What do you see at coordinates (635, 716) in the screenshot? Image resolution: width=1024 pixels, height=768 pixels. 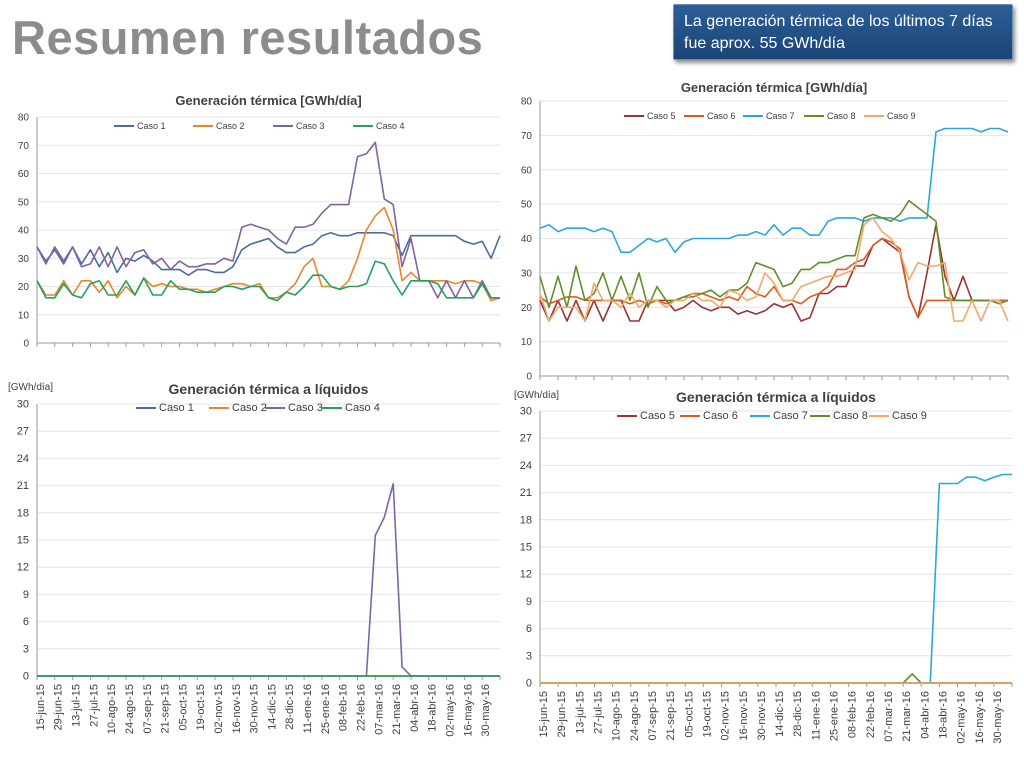 I see `x-tick-label: 24-ago-15` at bounding box center [635, 716].